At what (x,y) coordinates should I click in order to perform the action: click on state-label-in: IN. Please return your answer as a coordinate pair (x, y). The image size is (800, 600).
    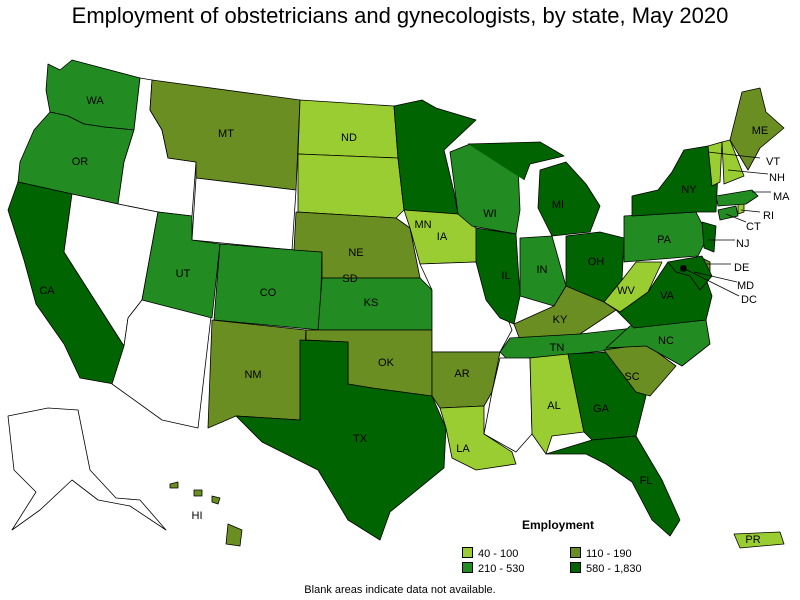
    Looking at the image, I should click on (542, 270).